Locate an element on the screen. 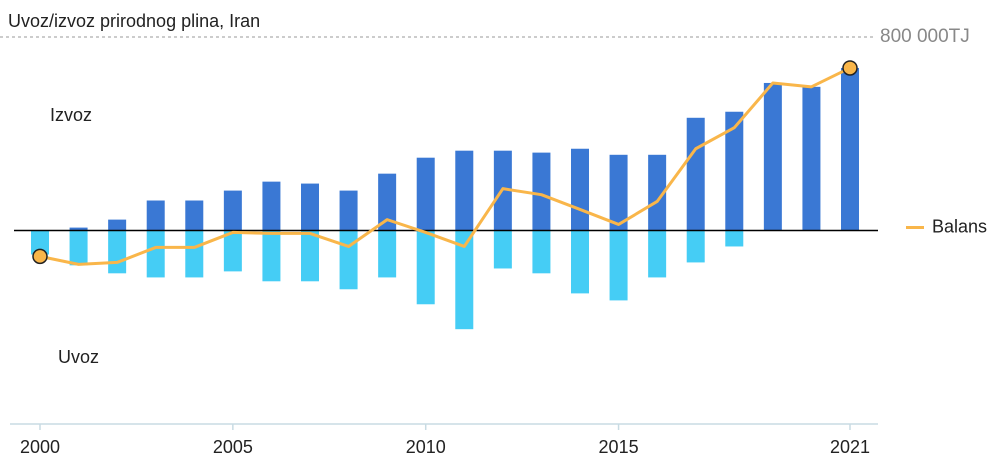 This screenshot has height=462, width=1000. chart-title: Uvoz/izvoz prirodnog plina, Iran is located at coordinates (134, 21).